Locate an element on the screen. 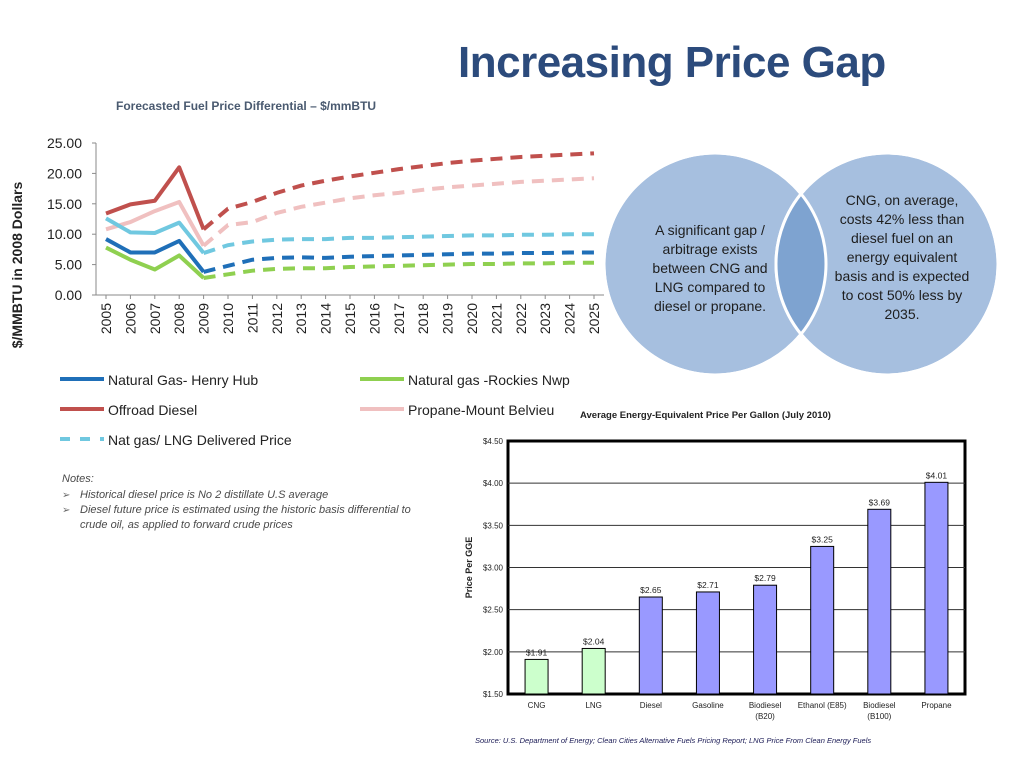 The image size is (1024, 768). bar-value-label: $2.65 is located at coordinates (651, 590).